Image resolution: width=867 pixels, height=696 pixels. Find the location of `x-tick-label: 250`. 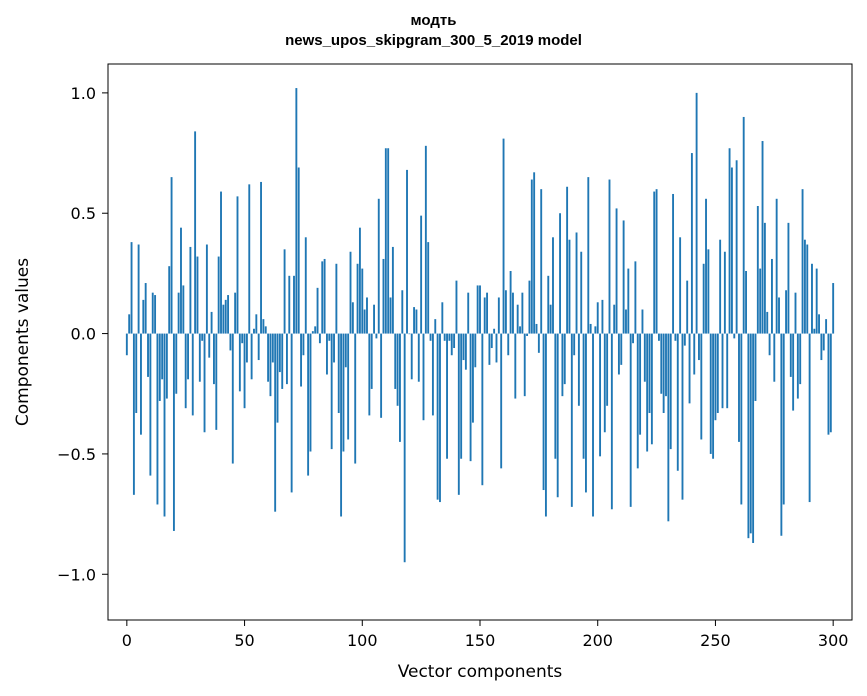

x-tick-label: 250 is located at coordinates (715, 640).